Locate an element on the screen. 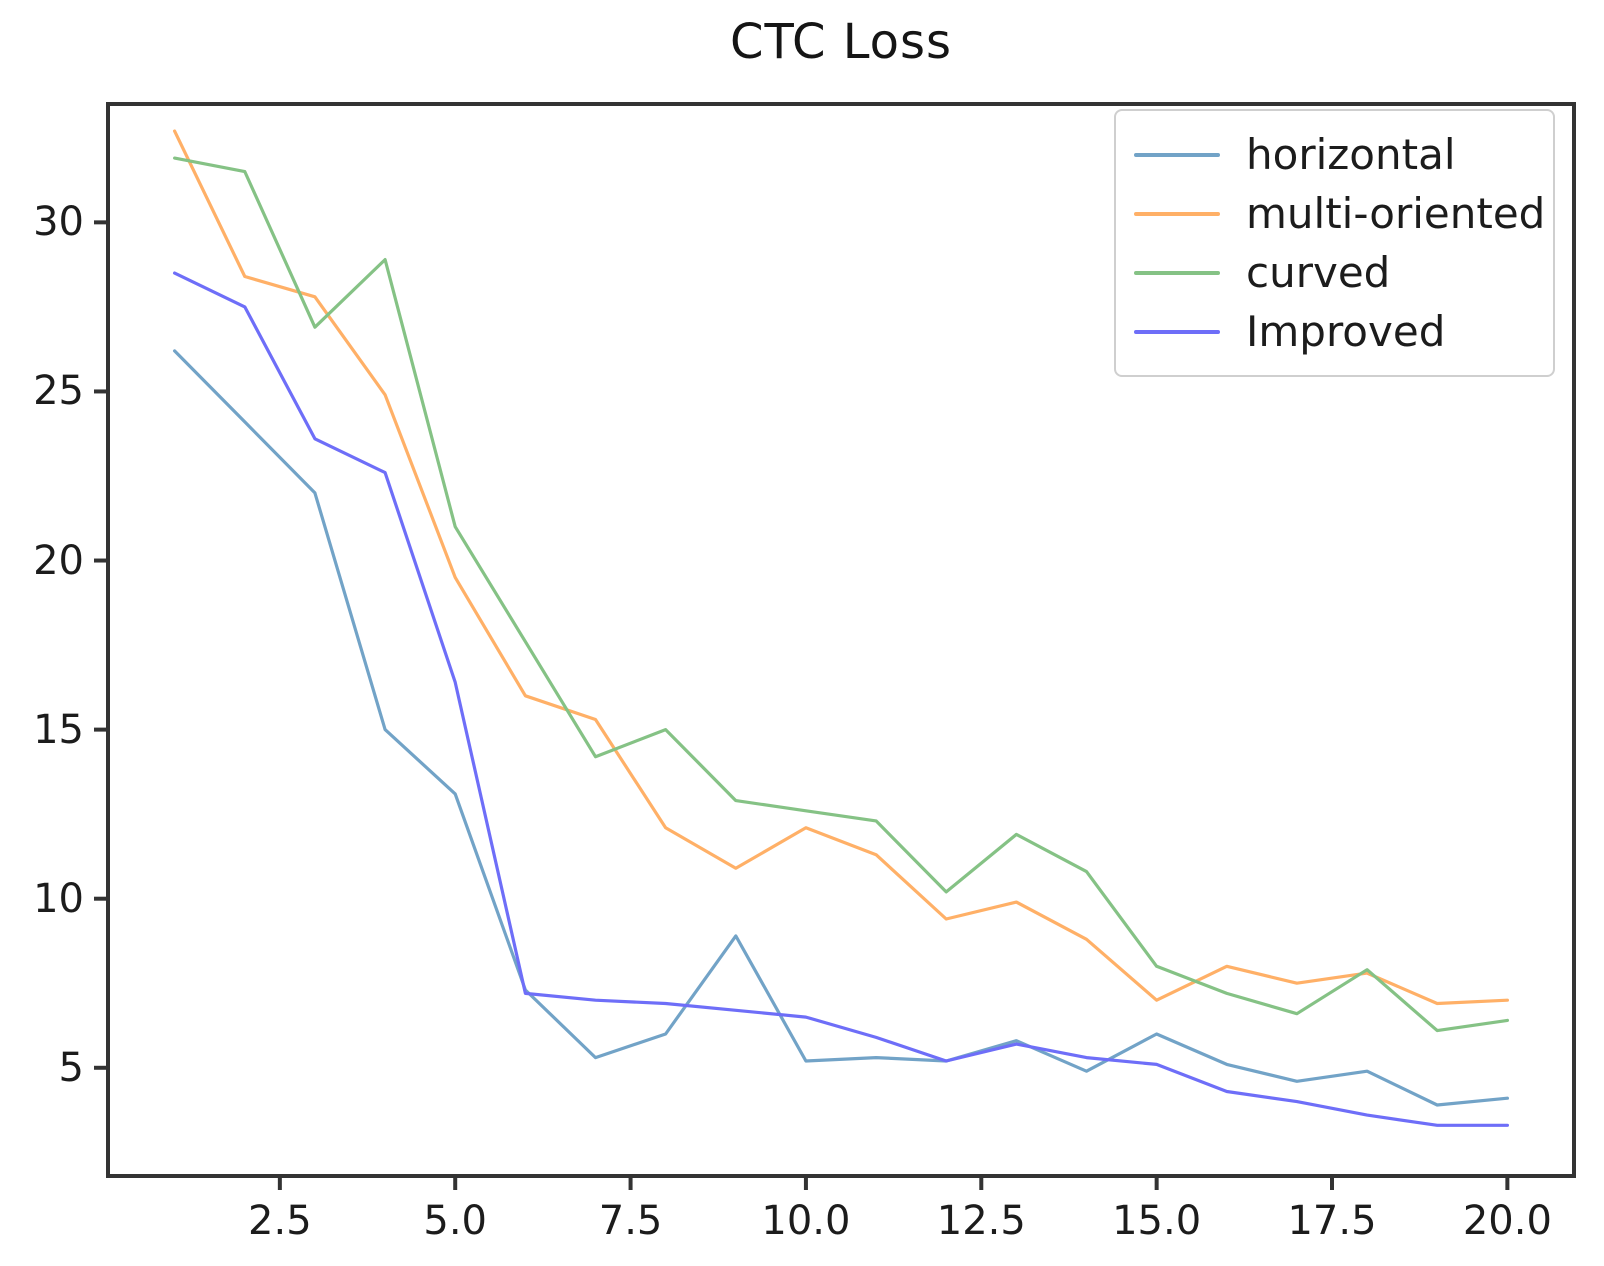 This screenshot has width=1604, height=1266. y-tick-label: 20 is located at coordinates (58, 560).